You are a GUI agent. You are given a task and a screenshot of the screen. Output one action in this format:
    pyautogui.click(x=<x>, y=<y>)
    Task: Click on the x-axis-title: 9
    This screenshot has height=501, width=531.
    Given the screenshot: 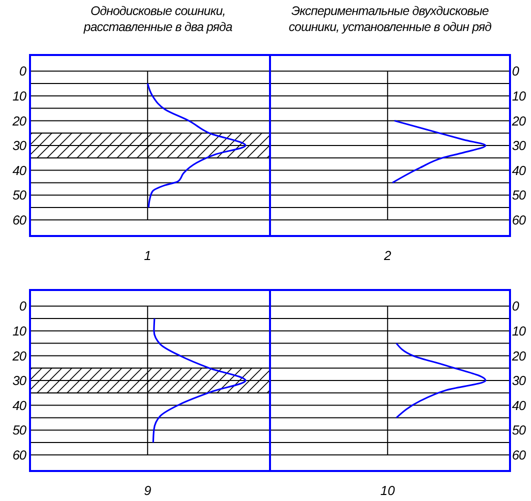 What is the action you would take?
    pyautogui.click(x=148, y=490)
    